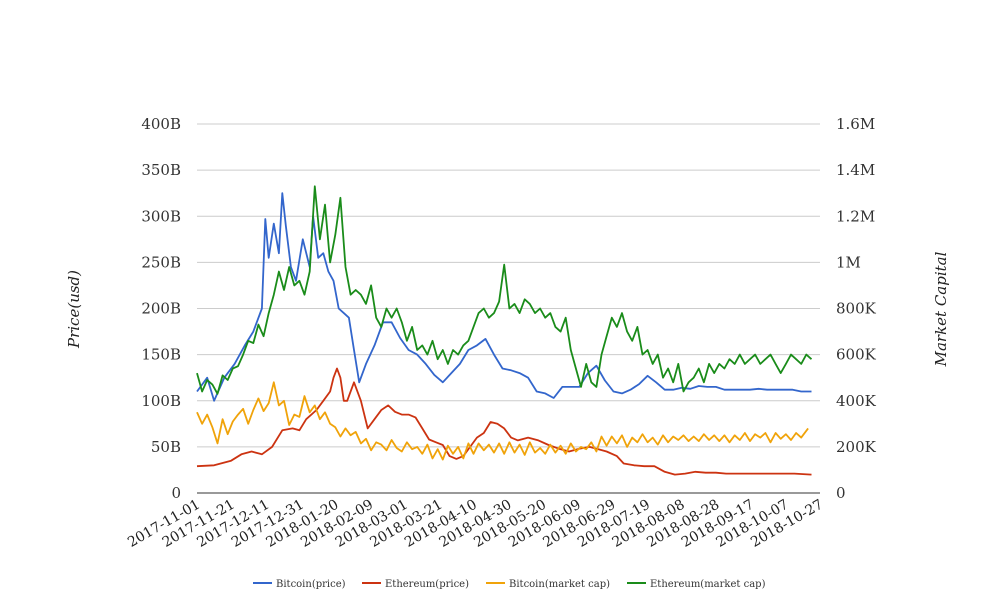 This screenshot has height=616, width=1008. What do you see at coordinates (708, 584) in the screenshot?
I see `legend-label: Ethereum(market cap)` at bounding box center [708, 584].